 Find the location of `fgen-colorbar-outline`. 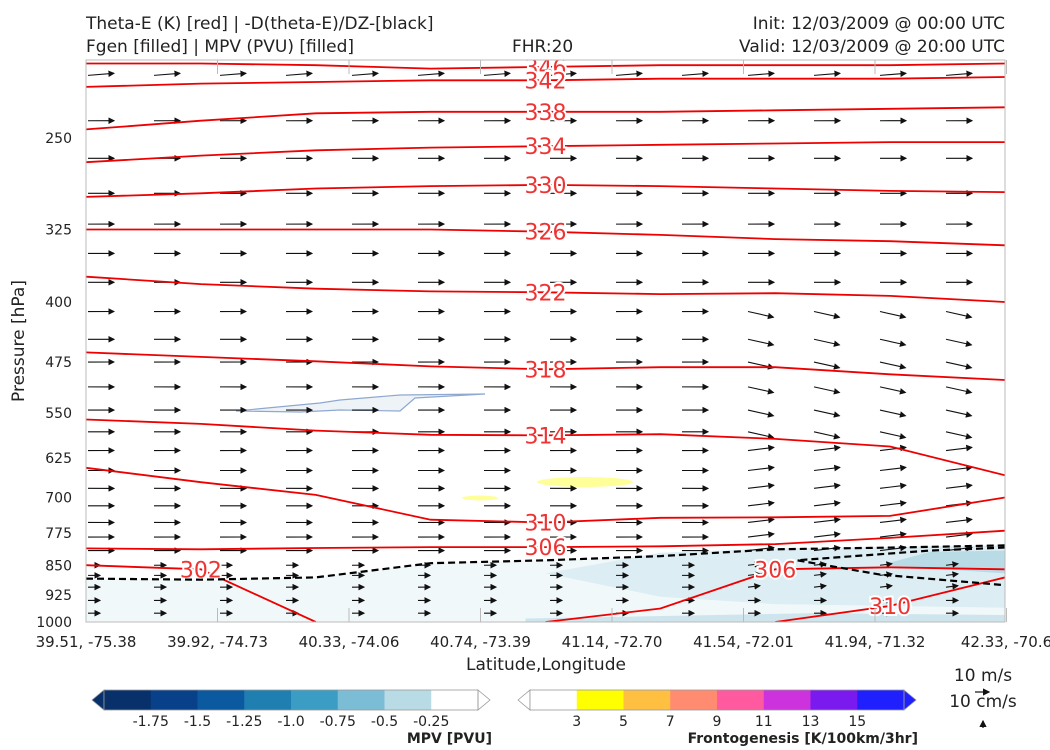

fgen-colorbar-outline is located at coordinates (717, 700).